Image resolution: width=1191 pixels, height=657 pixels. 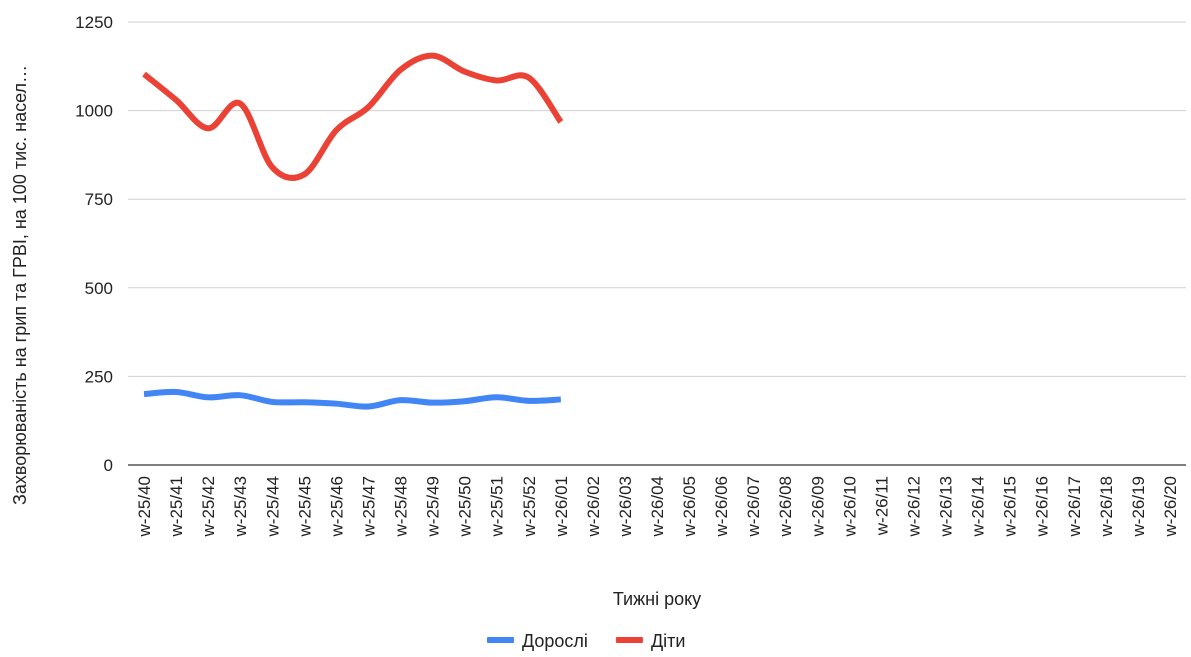 I want to click on x-axis-title: Тижні року, so click(x=657, y=599).